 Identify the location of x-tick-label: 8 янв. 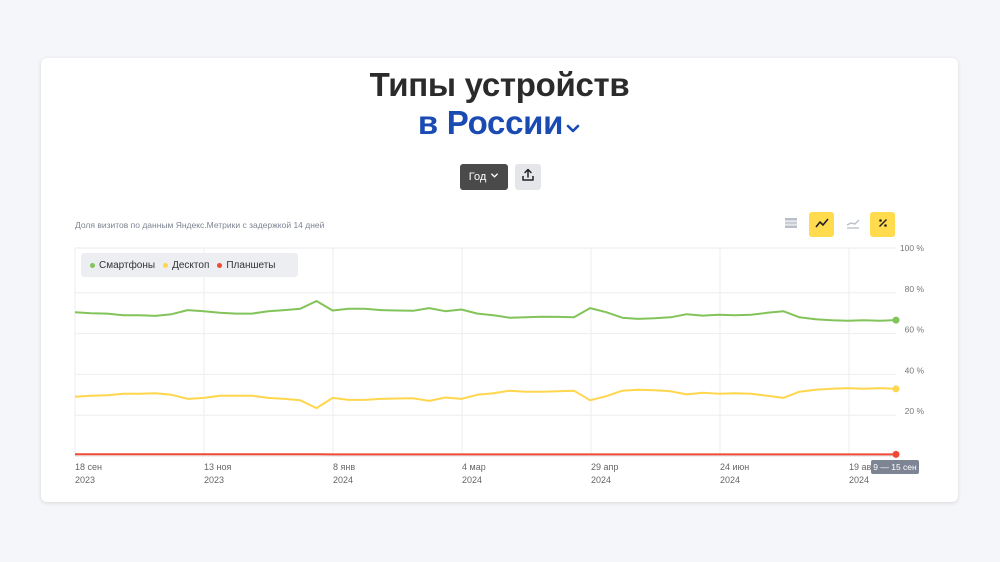
(344, 467).